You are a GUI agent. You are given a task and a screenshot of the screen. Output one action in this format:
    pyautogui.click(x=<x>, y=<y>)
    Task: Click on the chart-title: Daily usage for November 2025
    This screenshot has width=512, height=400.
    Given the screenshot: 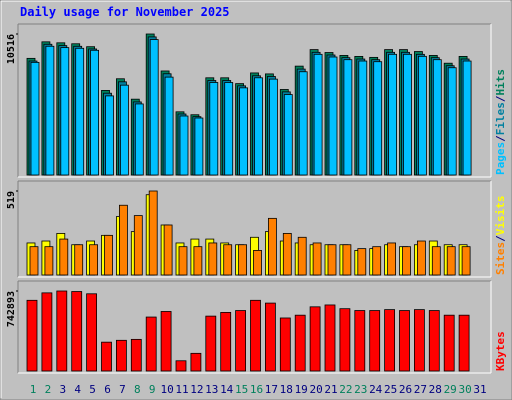 What is the action you would take?
    pyautogui.click(x=125, y=12)
    